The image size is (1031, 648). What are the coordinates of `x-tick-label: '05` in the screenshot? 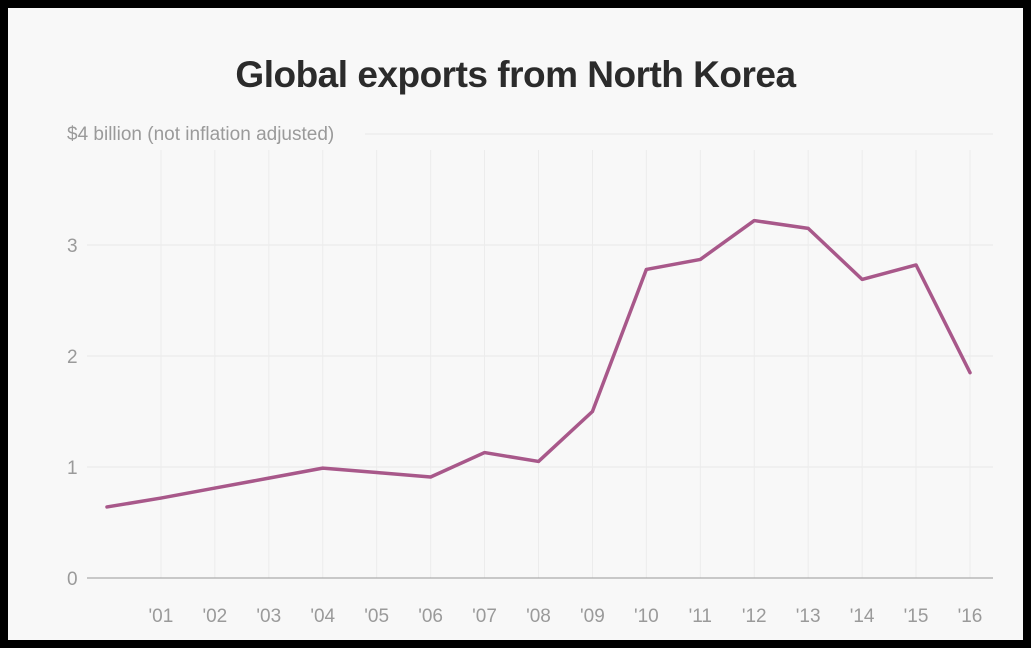 It's located at (376, 616).